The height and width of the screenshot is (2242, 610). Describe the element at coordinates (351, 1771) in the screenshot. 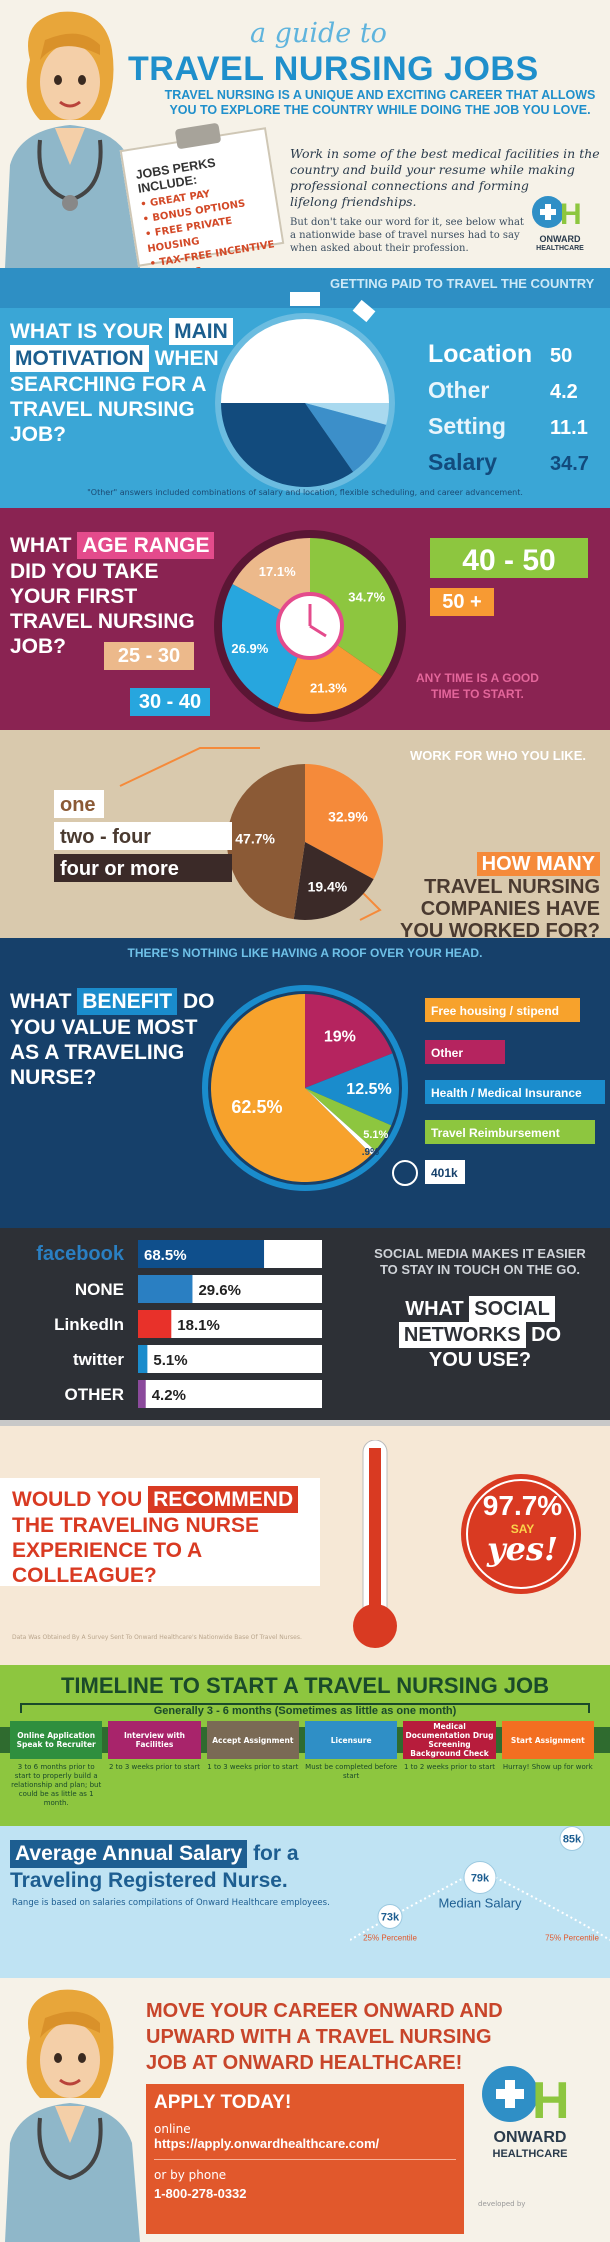

I see `timeline-step-time: Must be completed before start` at that location.